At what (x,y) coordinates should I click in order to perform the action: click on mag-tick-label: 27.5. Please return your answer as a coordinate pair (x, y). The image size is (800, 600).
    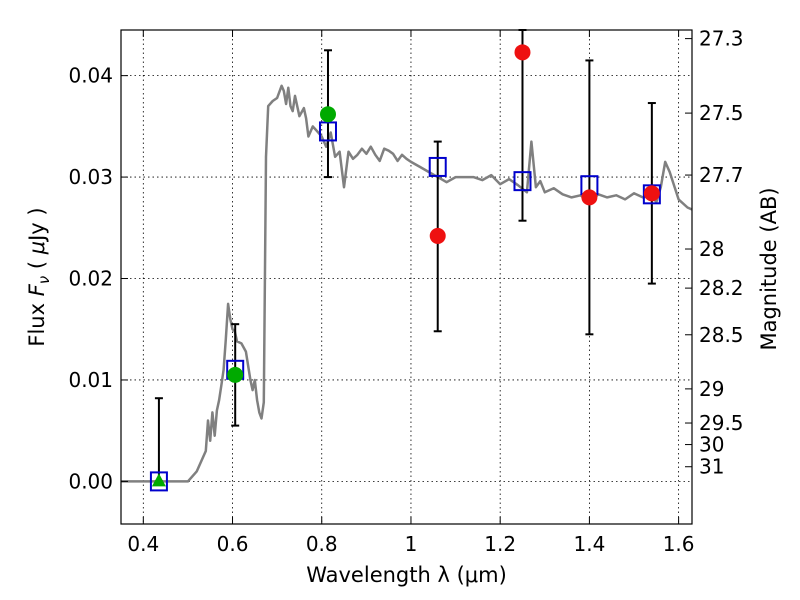
    Looking at the image, I should click on (721, 113).